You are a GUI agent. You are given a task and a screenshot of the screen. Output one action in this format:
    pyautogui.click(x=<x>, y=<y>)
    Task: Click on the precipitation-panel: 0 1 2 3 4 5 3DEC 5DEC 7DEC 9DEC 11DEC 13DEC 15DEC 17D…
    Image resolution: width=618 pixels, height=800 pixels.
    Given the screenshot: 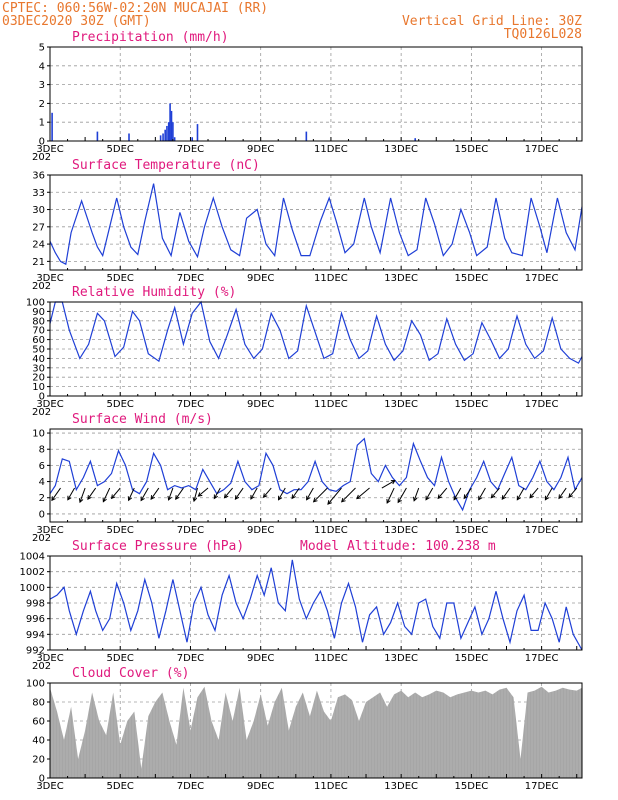 What is the action you would take?
    pyautogui.click(x=307, y=96)
    